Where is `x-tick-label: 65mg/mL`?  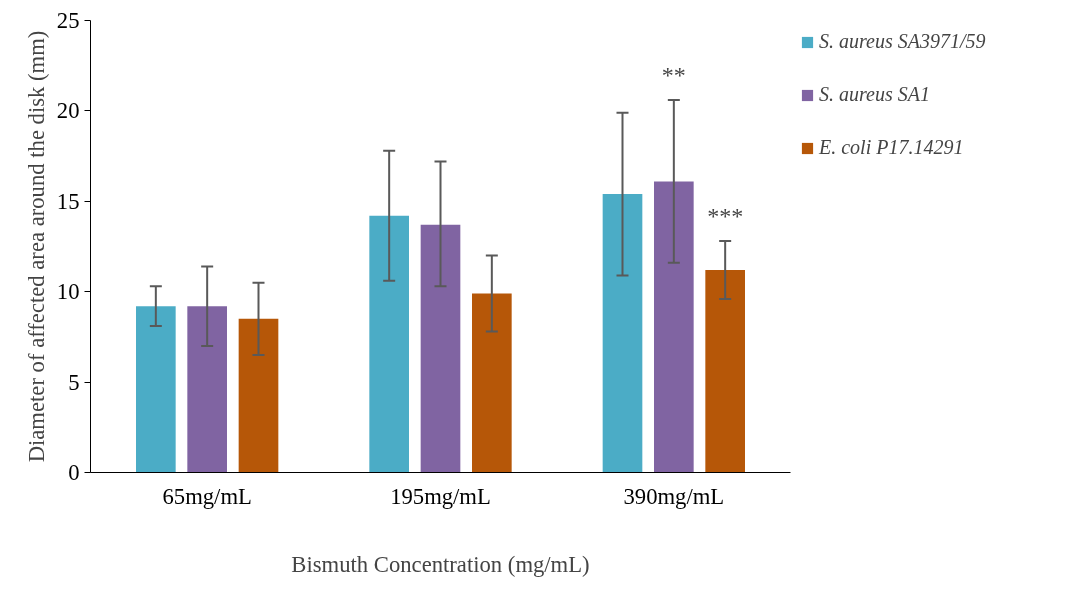 x-tick-label: 65mg/mL is located at coordinates (207, 496).